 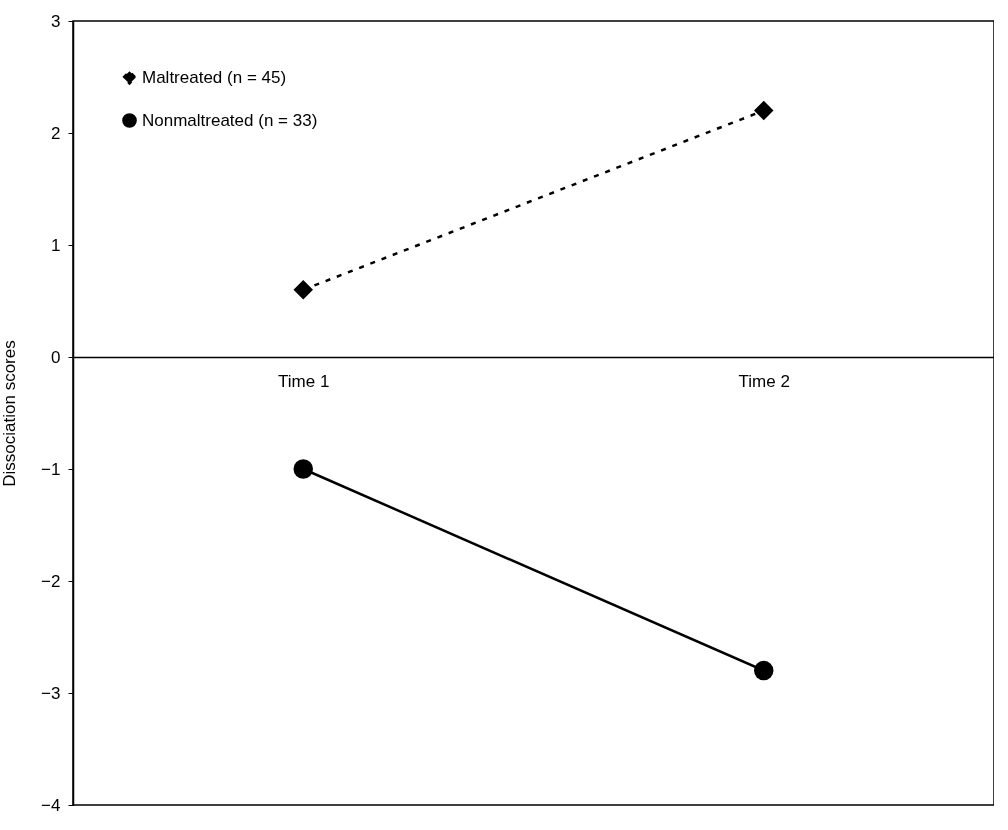 What do you see at coordinates (51, 805) in the screenshot?
I see `y-tick-label: −4` at bounding box center [51, 805].